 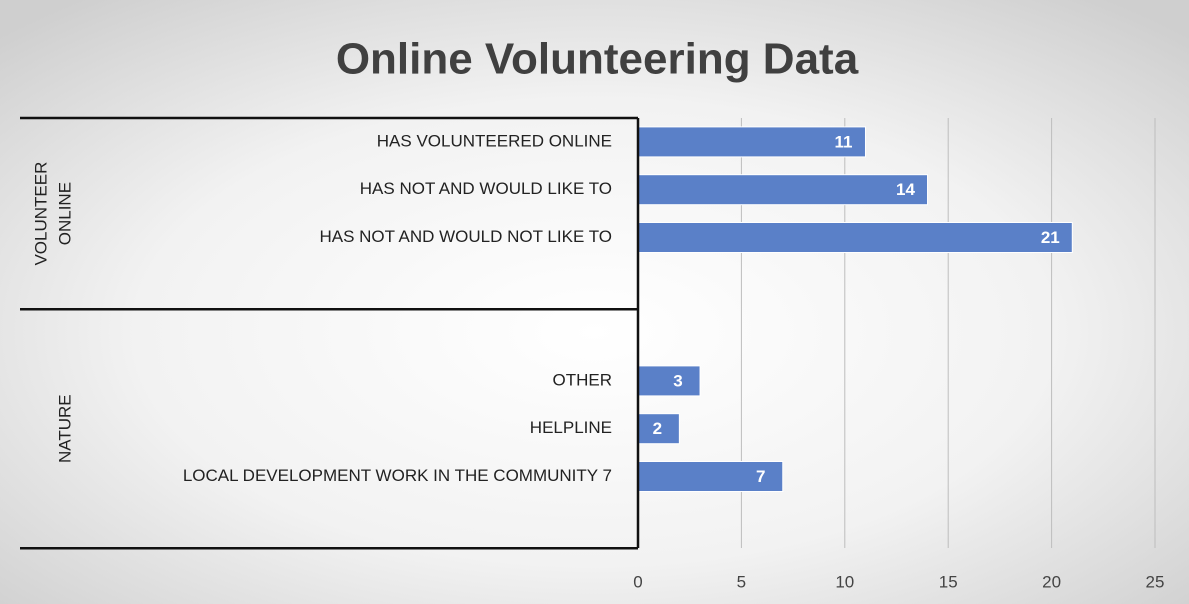 What do you see at coordinates (64, 213) in the screenshot?
I see `group-label: ONLINE` at bounding box center [64, 213].